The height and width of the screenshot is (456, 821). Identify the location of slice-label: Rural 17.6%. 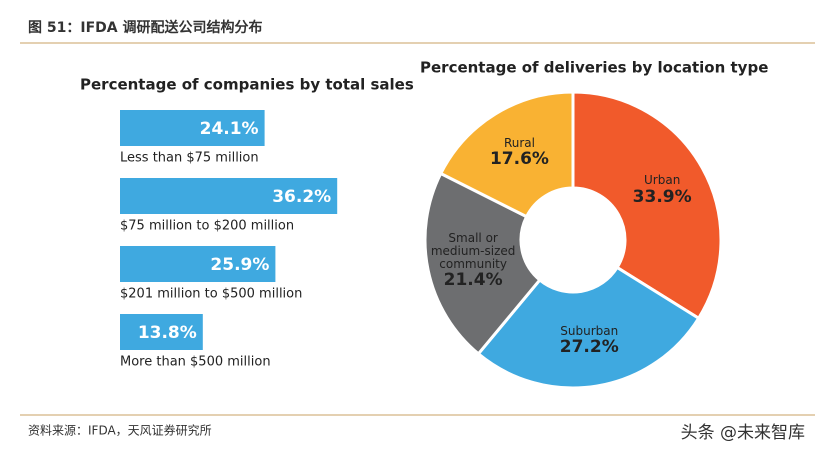
(519, 153).